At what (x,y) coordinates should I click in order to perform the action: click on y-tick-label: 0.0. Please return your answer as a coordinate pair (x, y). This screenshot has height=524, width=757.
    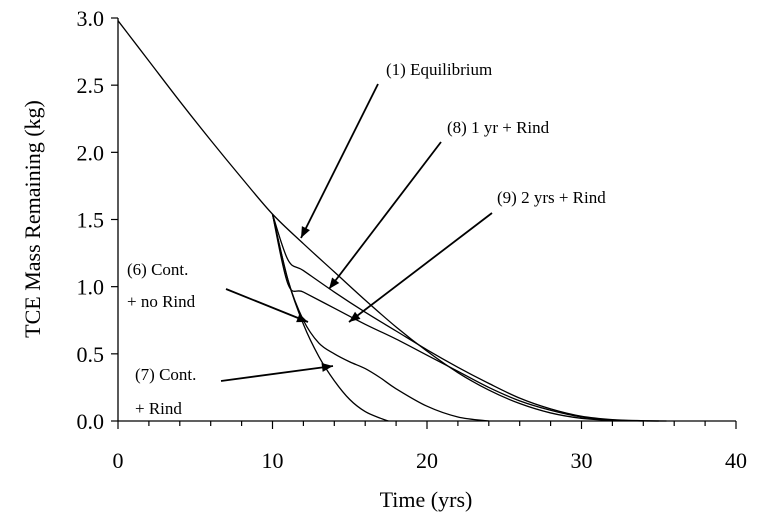
    Looking at the image, I should click on (91, 421).